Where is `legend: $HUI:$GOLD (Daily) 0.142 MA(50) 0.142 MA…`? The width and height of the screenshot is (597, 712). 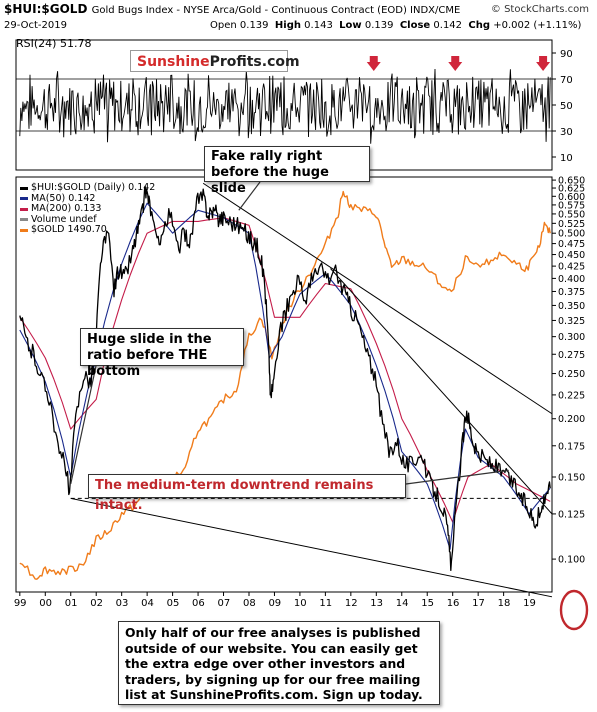
legend: $HUI:$GOLD (Daily) 0.142 MA(50) 0.142 MA… is located at coordinates (88, 209).